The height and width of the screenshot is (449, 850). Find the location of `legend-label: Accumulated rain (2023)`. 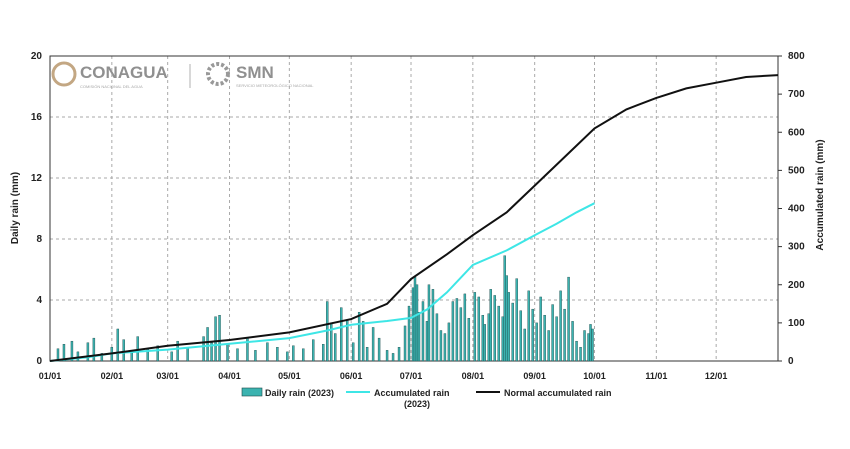

legend-label: Accumulated rain (2023) is located at coordinates (412, 398).